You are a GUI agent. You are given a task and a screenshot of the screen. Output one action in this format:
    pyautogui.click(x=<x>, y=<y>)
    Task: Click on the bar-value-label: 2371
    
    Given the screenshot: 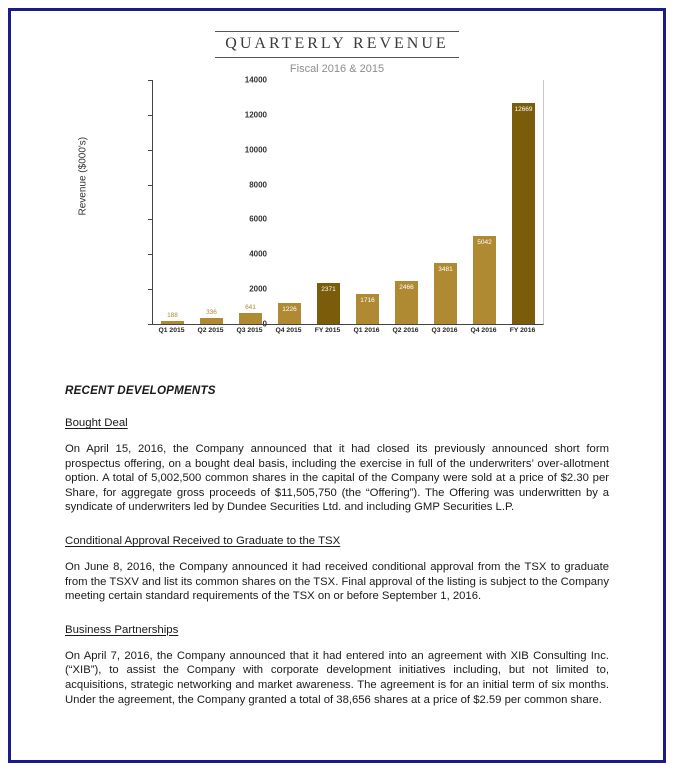 What is the action you would take?
    pyautogui.click(x=328, y=289)
    